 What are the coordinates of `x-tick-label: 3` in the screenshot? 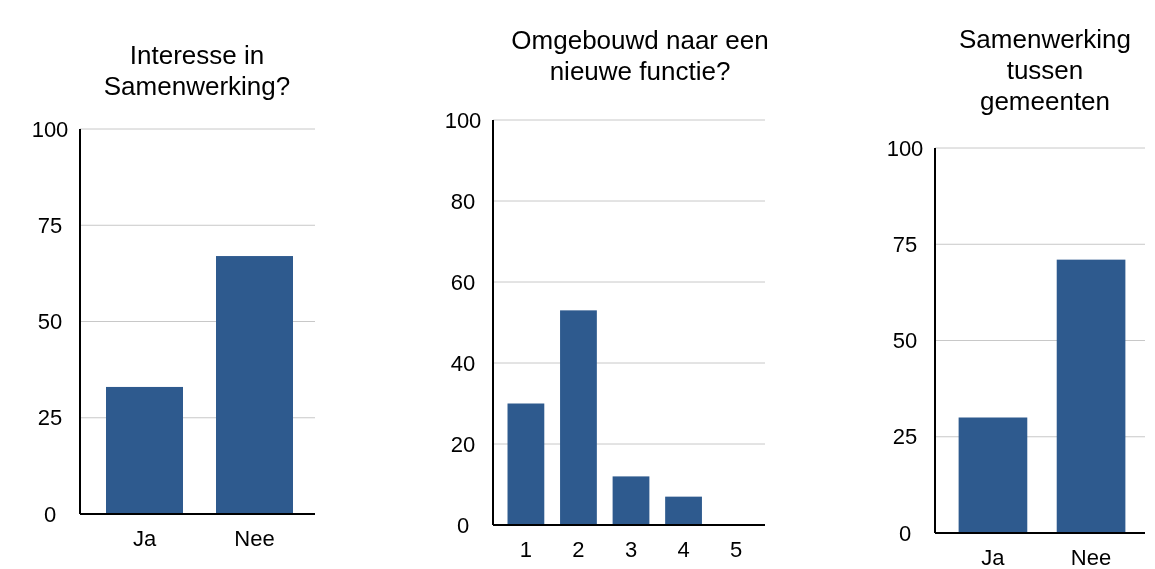 It's located at (631, 549).